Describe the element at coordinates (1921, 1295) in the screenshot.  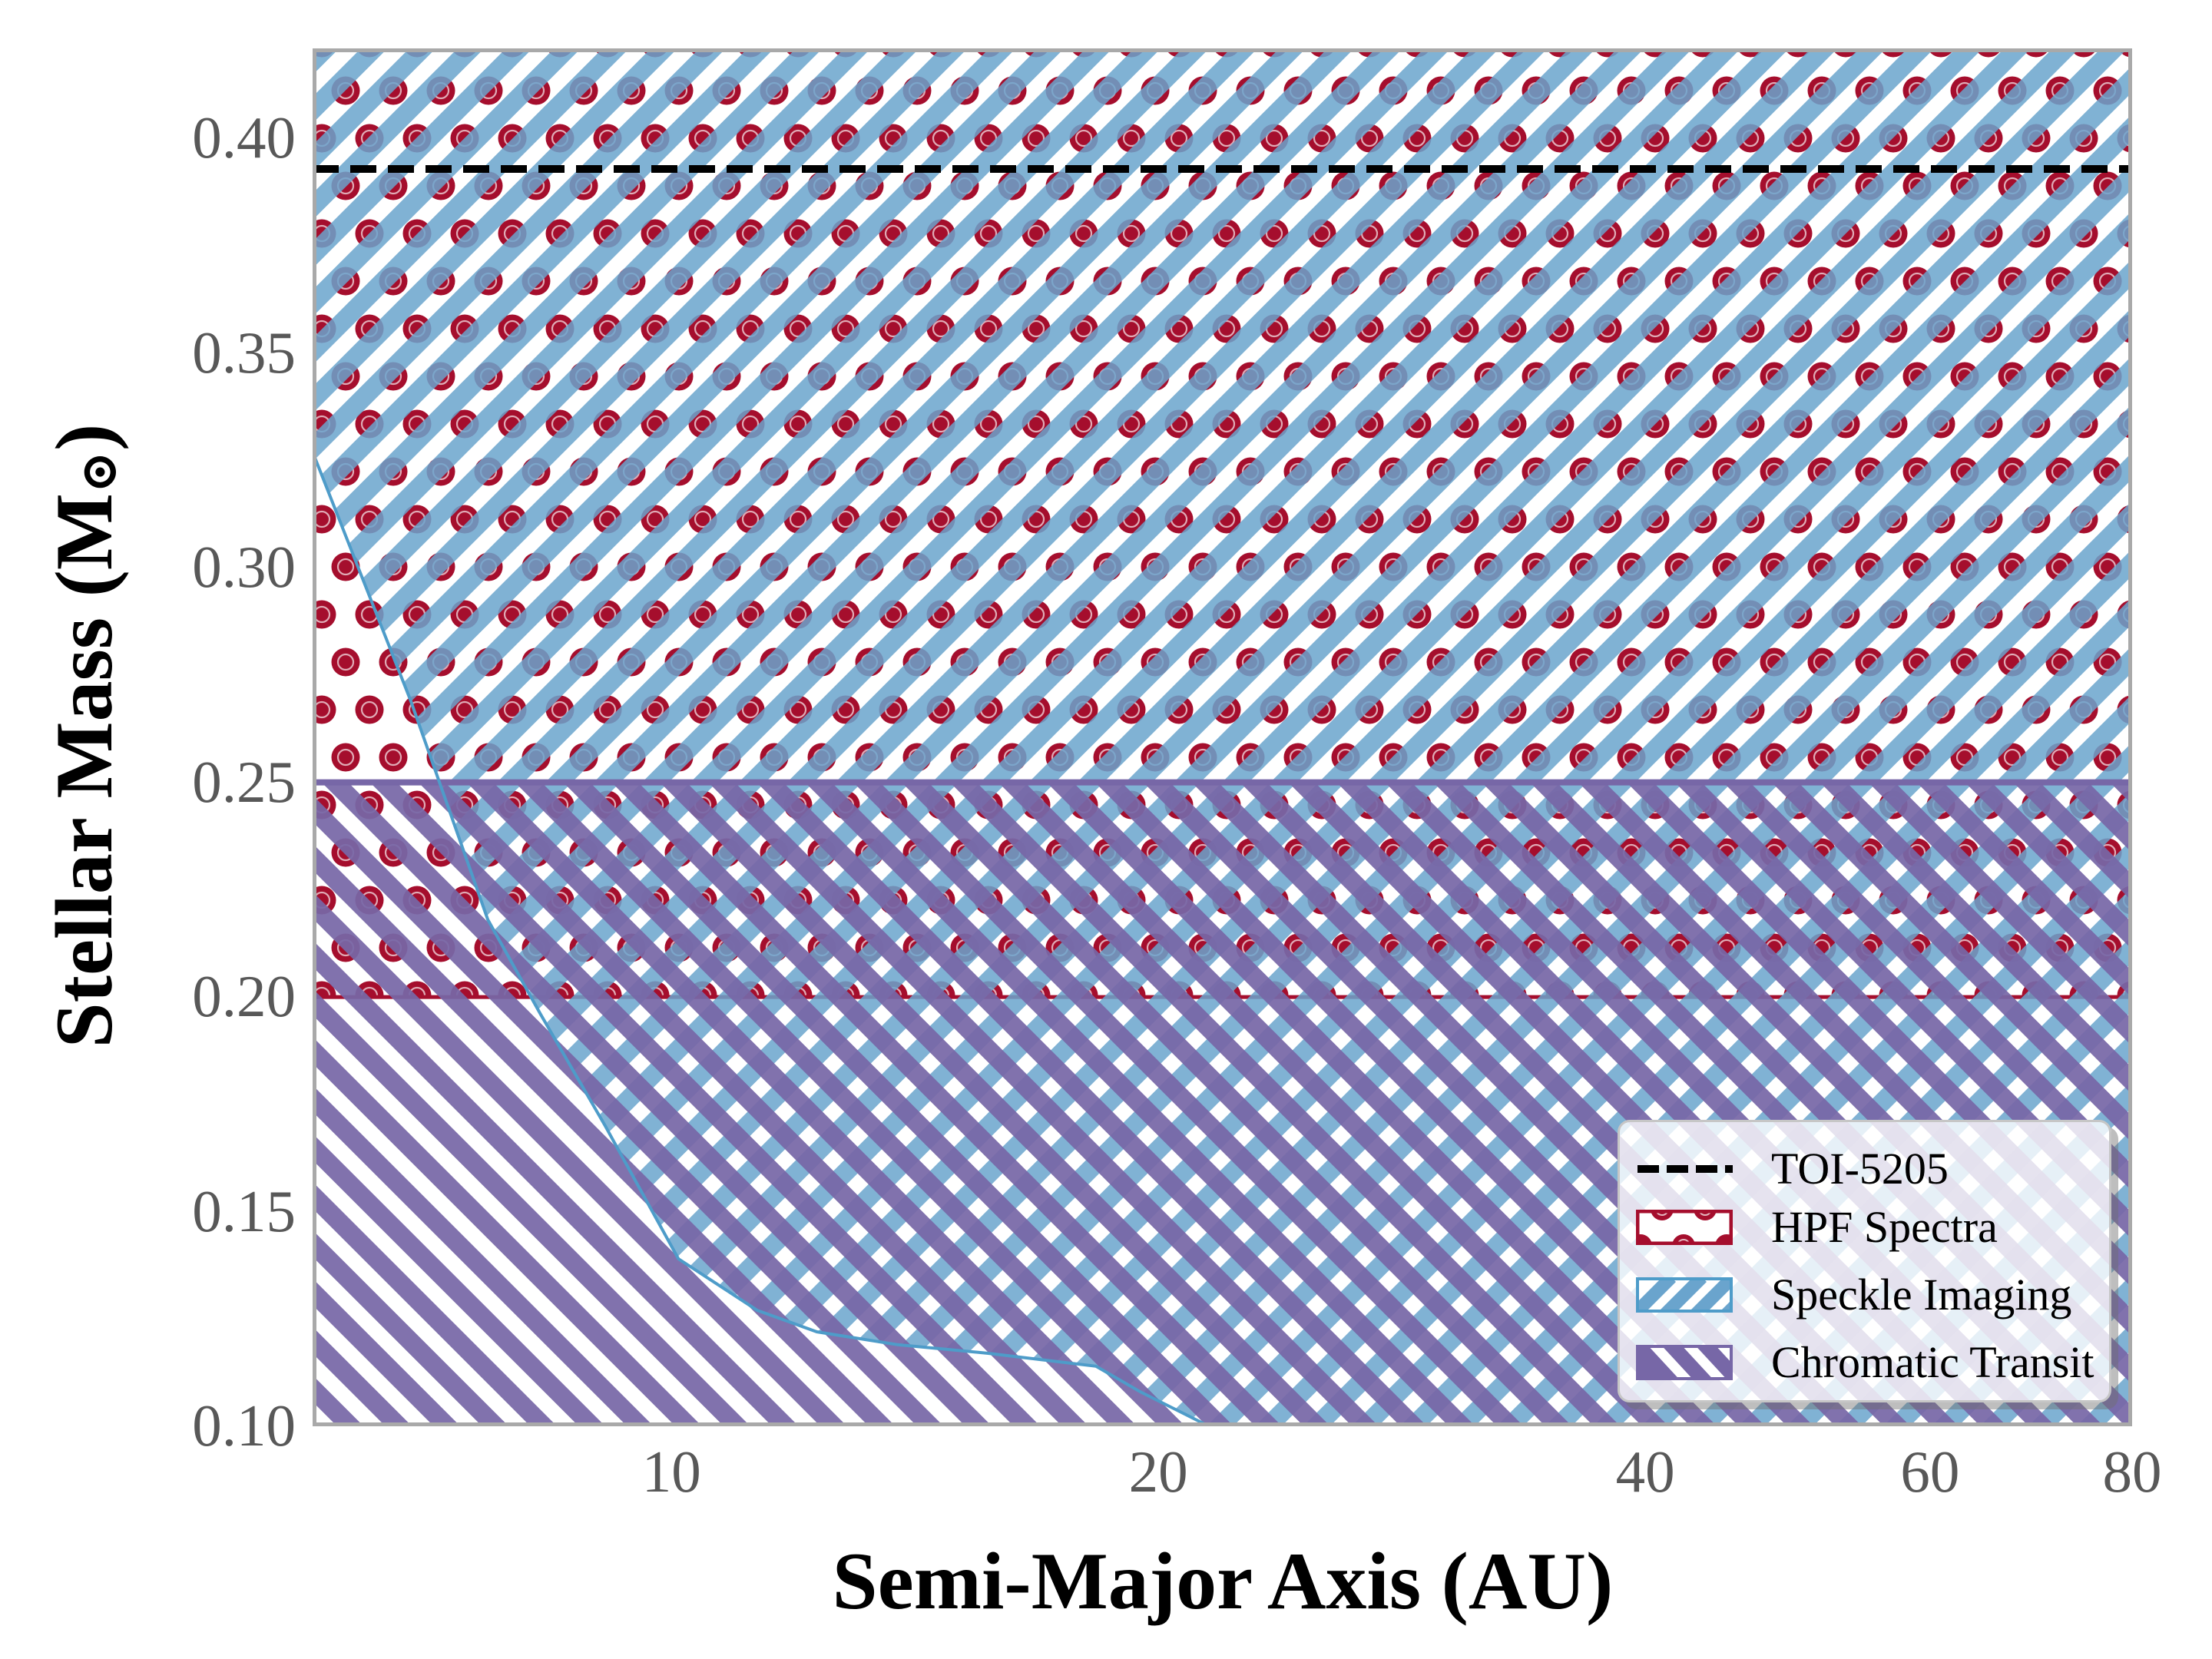
I see `legend-label: Speckle Imaging` at that location.